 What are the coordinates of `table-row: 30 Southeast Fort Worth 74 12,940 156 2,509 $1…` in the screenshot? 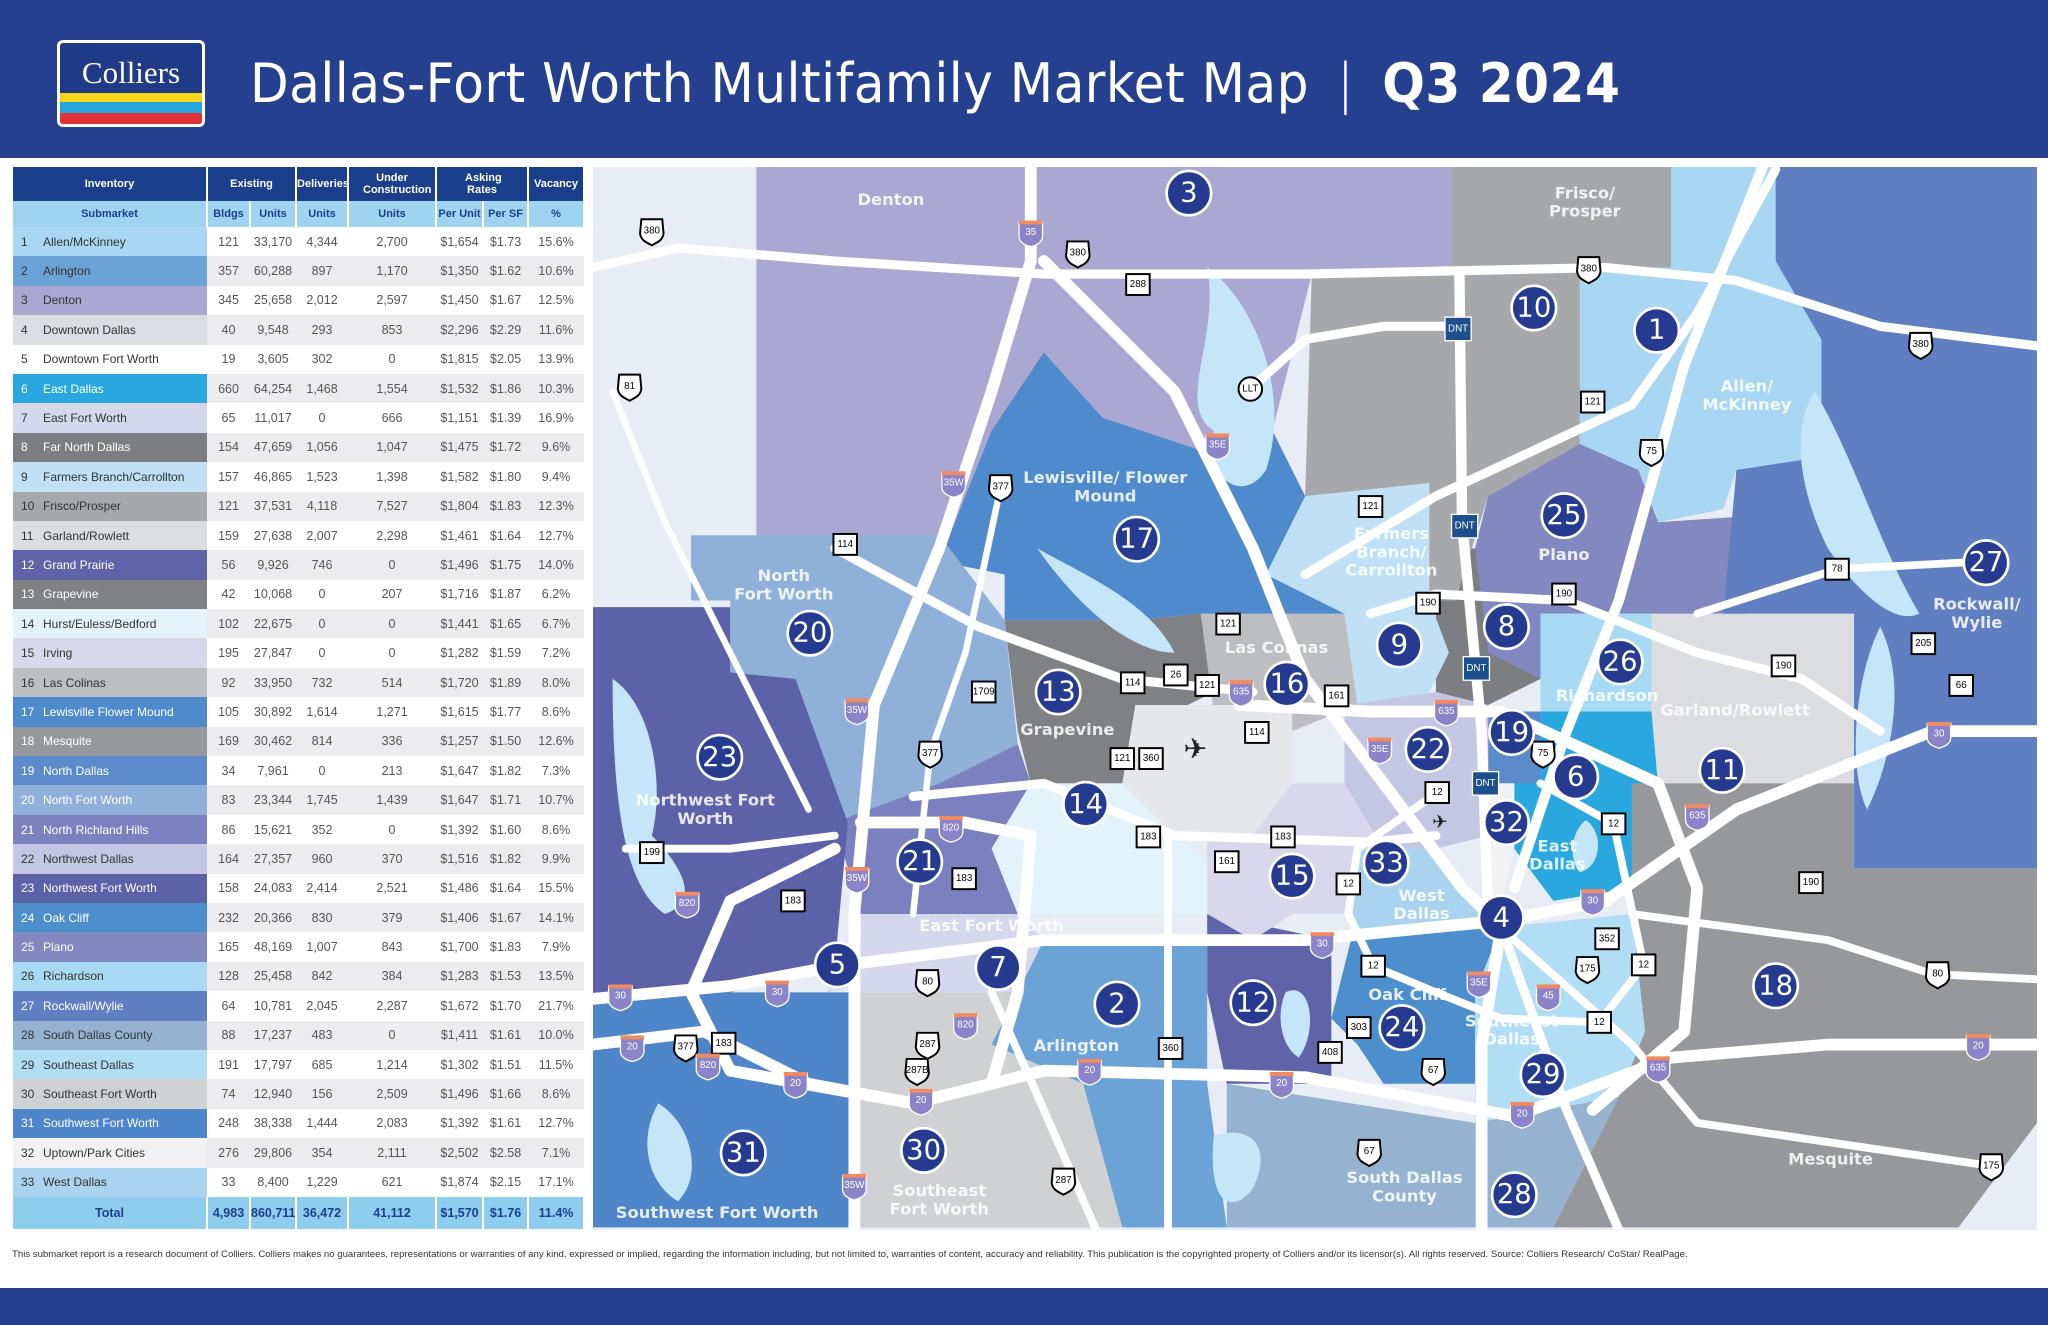 It's located at (299, 1094).